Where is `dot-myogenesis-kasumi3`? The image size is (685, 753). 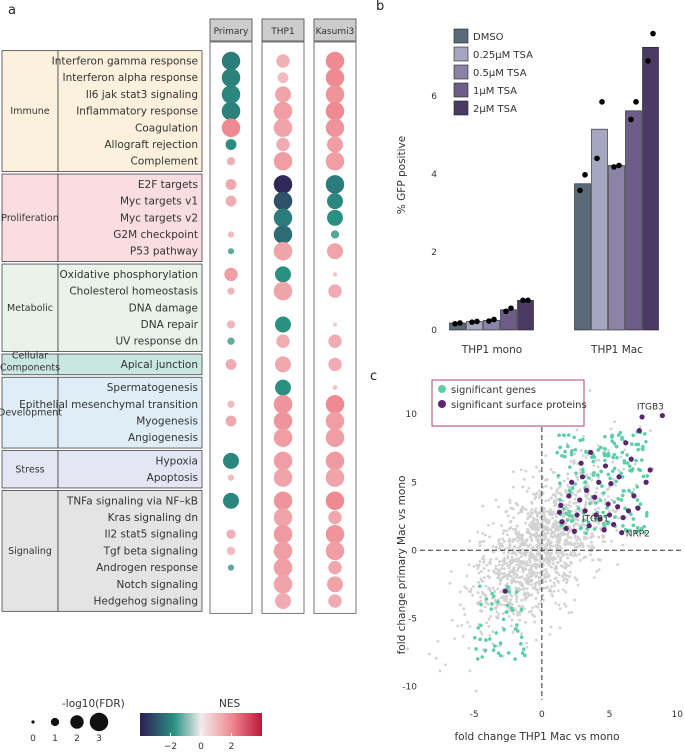 dot-myogenesis-kasumi3 is located at coordinates (335, 421).